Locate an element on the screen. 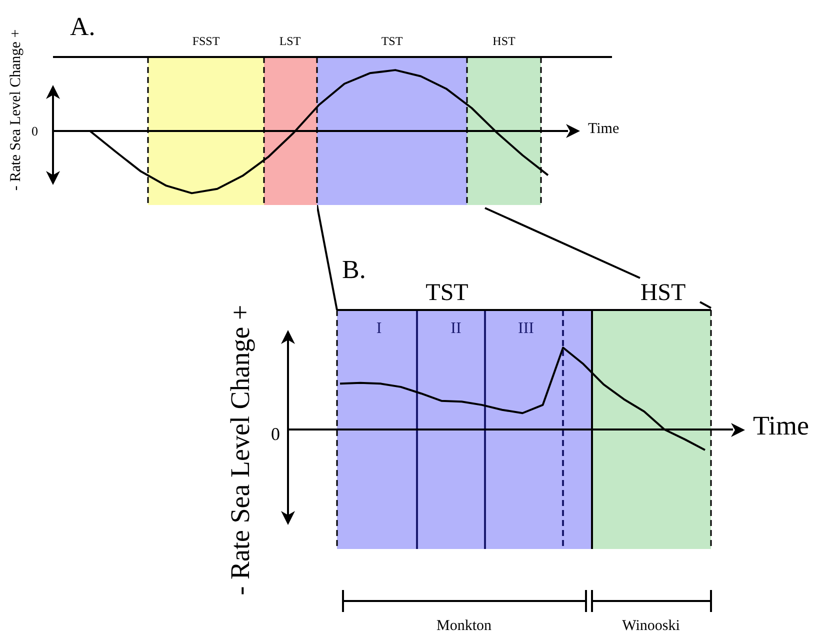 Image resolution: width=834 pixels, height=635 pixels. text: LST is located at coordinates (290, 41).